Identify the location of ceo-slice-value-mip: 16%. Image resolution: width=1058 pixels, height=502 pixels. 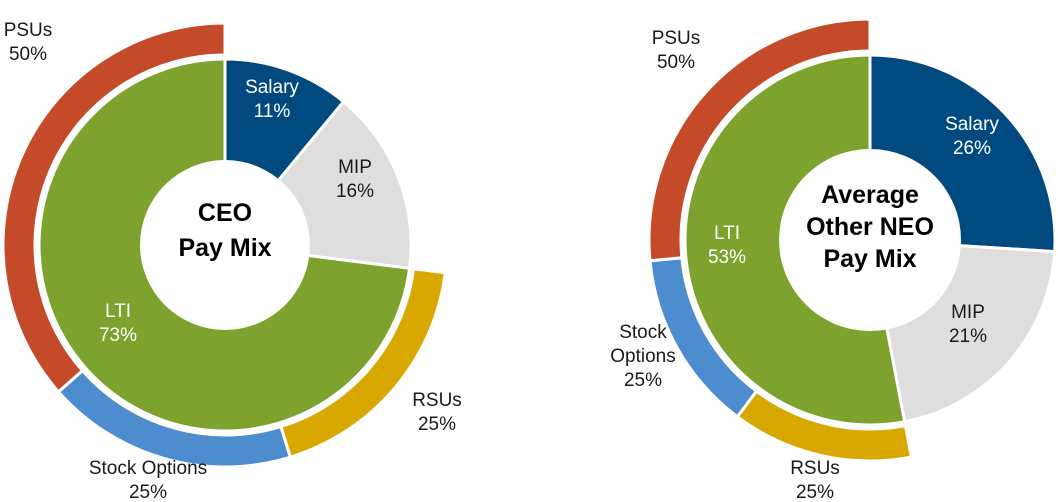
(355, 191).